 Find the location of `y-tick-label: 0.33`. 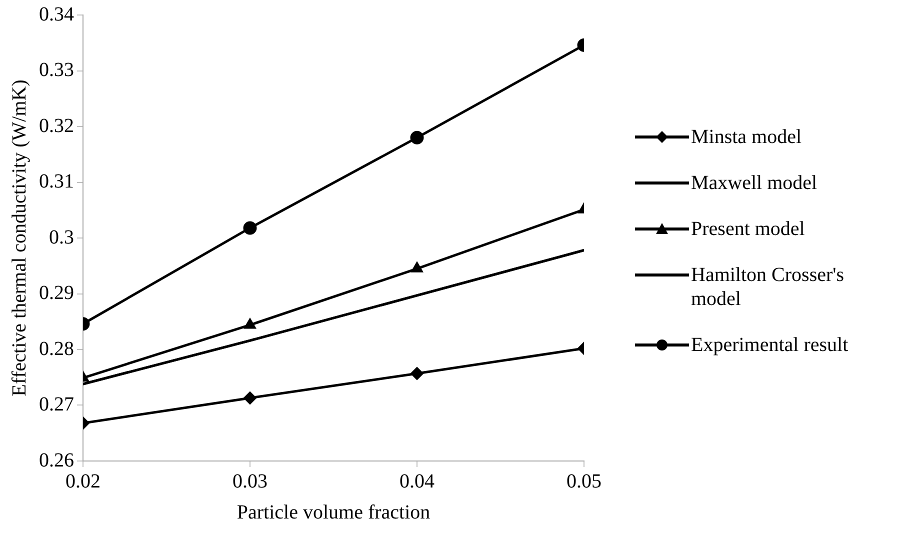

y-tick-label: 0.33 is located at coordinates (56, 70).